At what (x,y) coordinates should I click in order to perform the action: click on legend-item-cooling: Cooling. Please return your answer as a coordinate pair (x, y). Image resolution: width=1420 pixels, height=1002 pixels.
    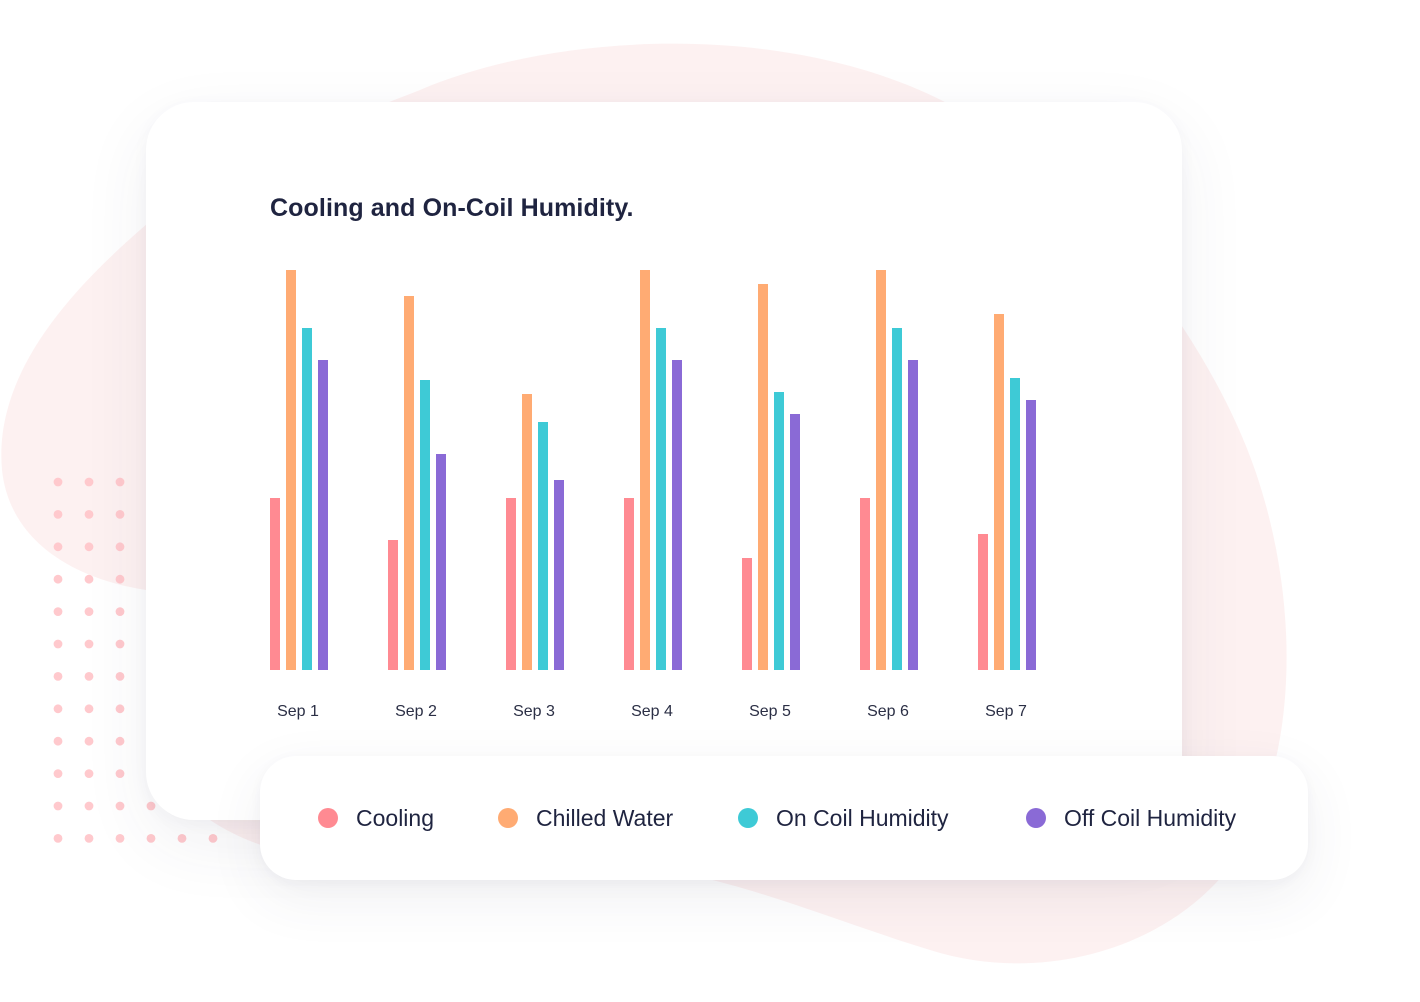
    Looking at the image, I should click on (376, 818).